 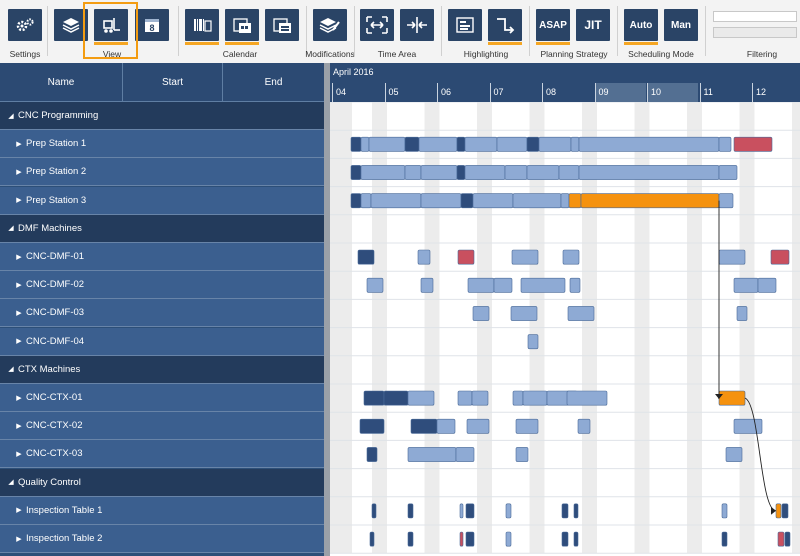 What do you see at coordinates (162, 116) in the screenshot?
I see `group-row: ◢ CNC Programming` at bounding box center [162, 116].